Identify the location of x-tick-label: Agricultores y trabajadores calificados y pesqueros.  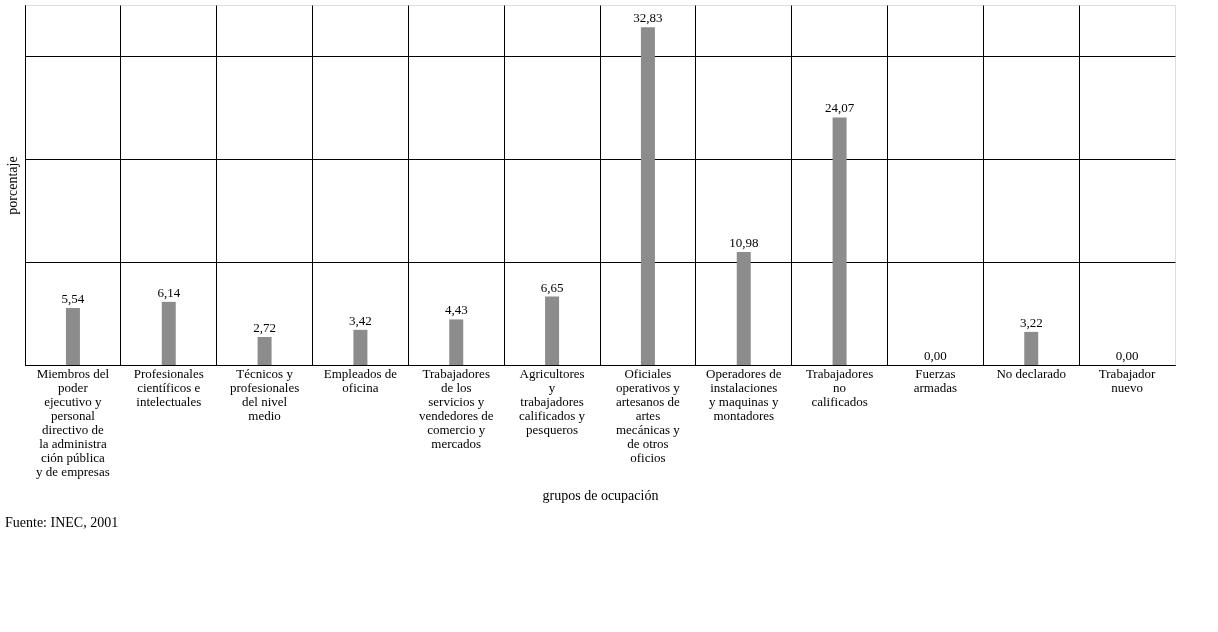
(552, 401).